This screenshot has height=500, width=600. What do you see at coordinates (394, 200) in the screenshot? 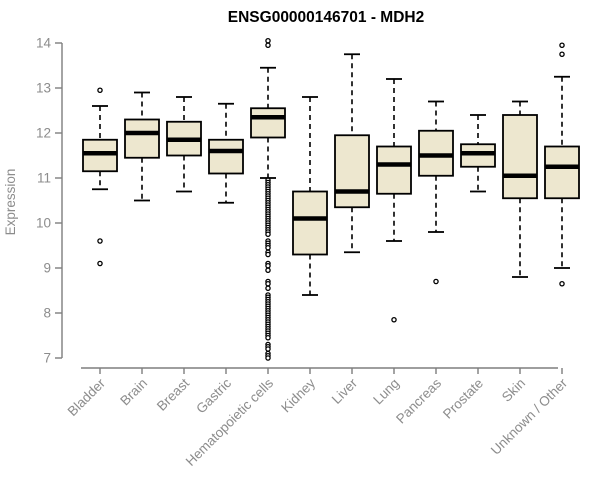
I see `boxplot-lung` at bounding box center [394, 200].